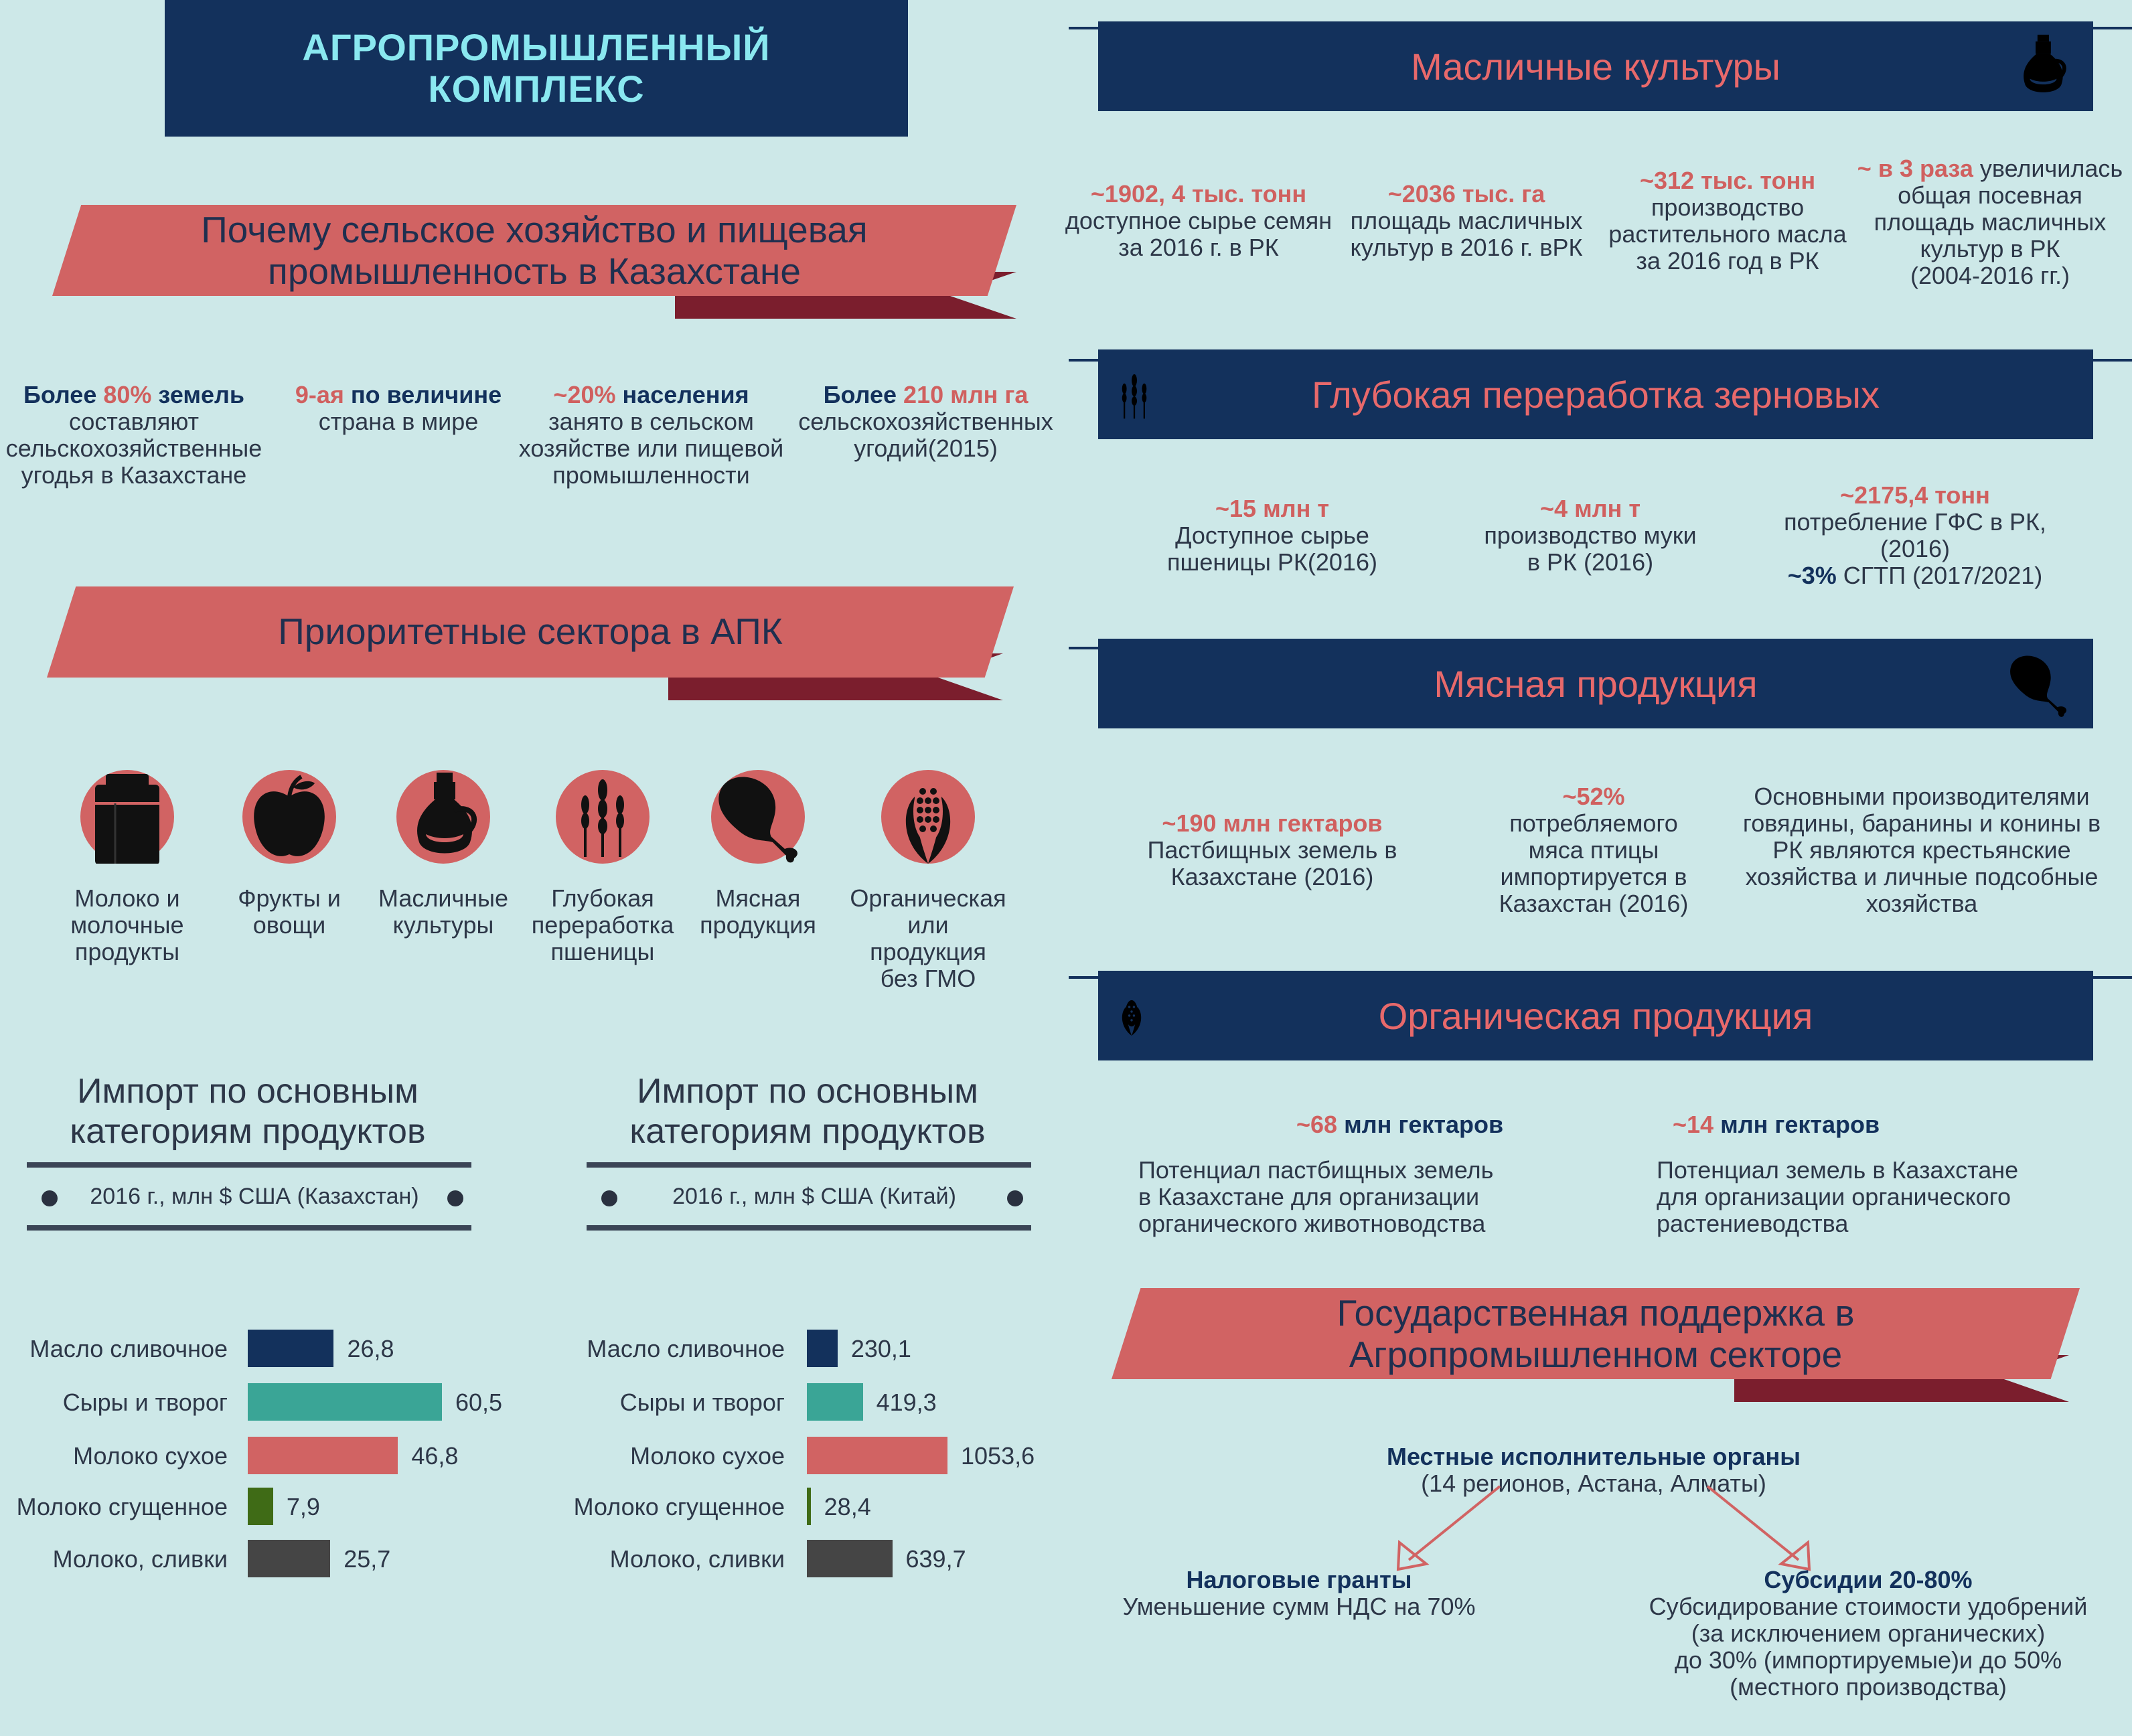 The width and height of the screenshot is (2132, 1736). I want to click on bar-value-label: 419,3, so click(906, 1403).